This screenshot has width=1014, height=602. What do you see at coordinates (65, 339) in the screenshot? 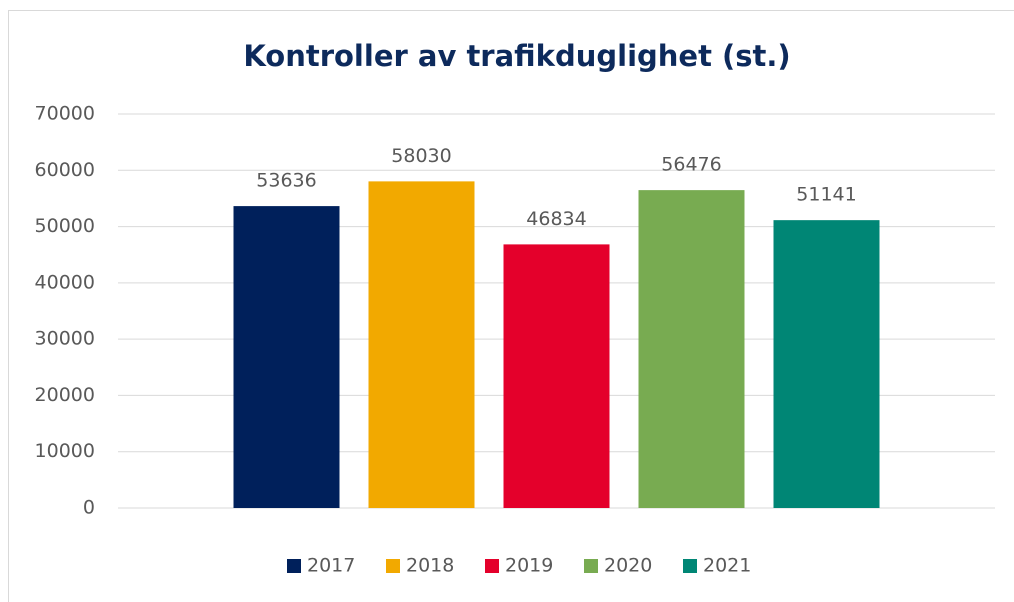
I see `y-tick-label: 30000` at bounding box center [65, 339].